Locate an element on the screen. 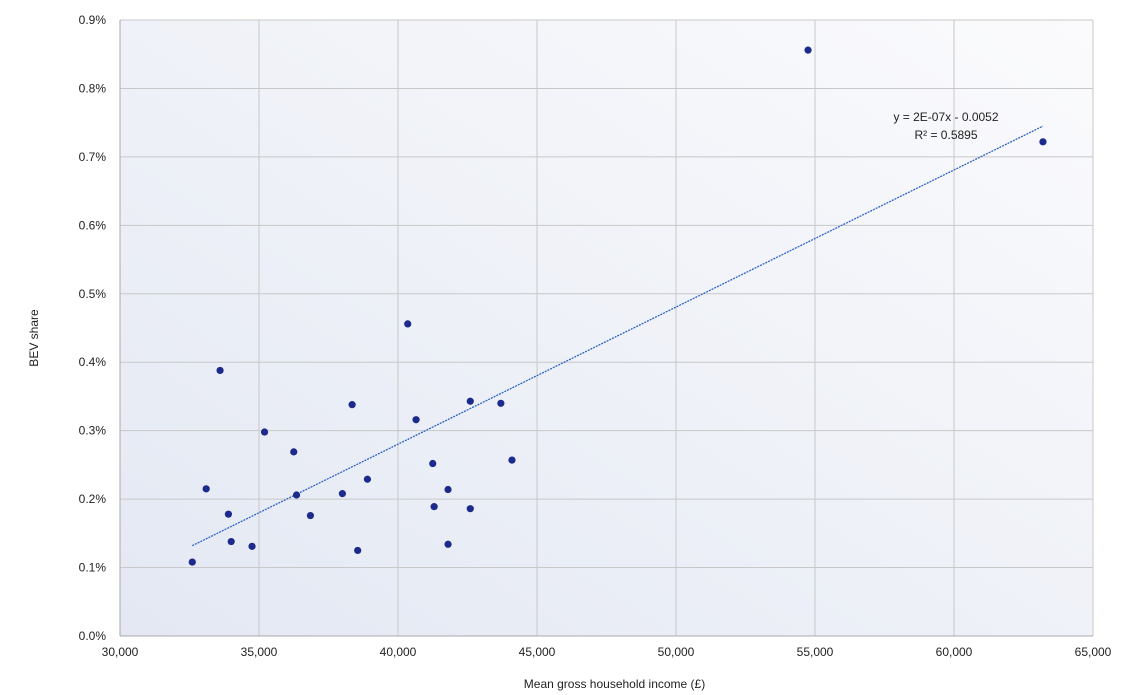 The image size is (1144, 695). y-tick-label: 0.5% is located at coordinates (93, 294).